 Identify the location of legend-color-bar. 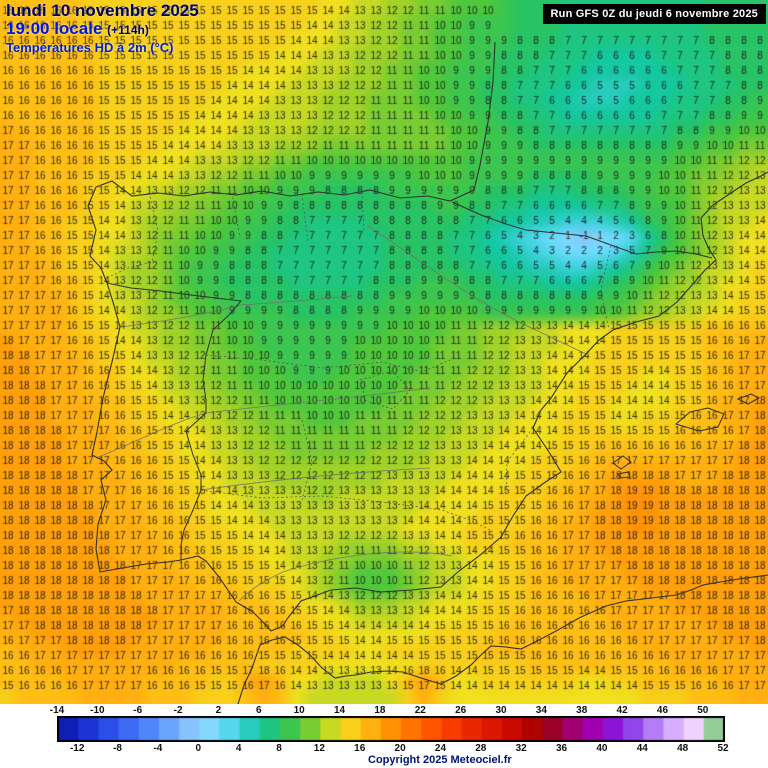
(391, 729).